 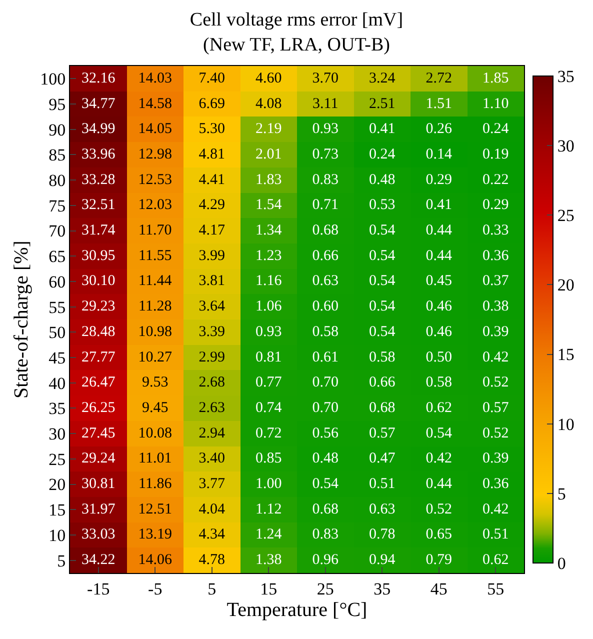 I want to click on data-label: 0.57, so click(x=382, y=433).